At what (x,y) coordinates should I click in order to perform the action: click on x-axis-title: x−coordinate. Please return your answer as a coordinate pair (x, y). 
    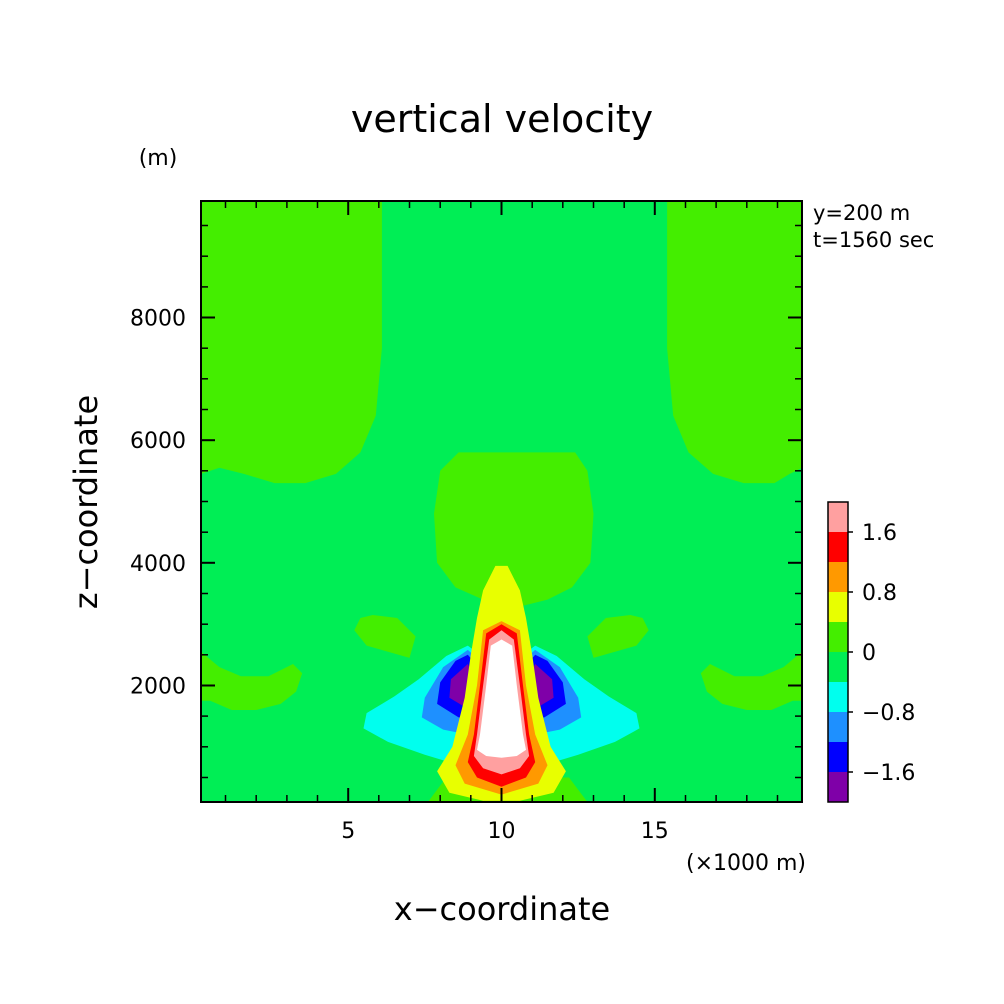
    Looking at the image, I should click on (502, 909).